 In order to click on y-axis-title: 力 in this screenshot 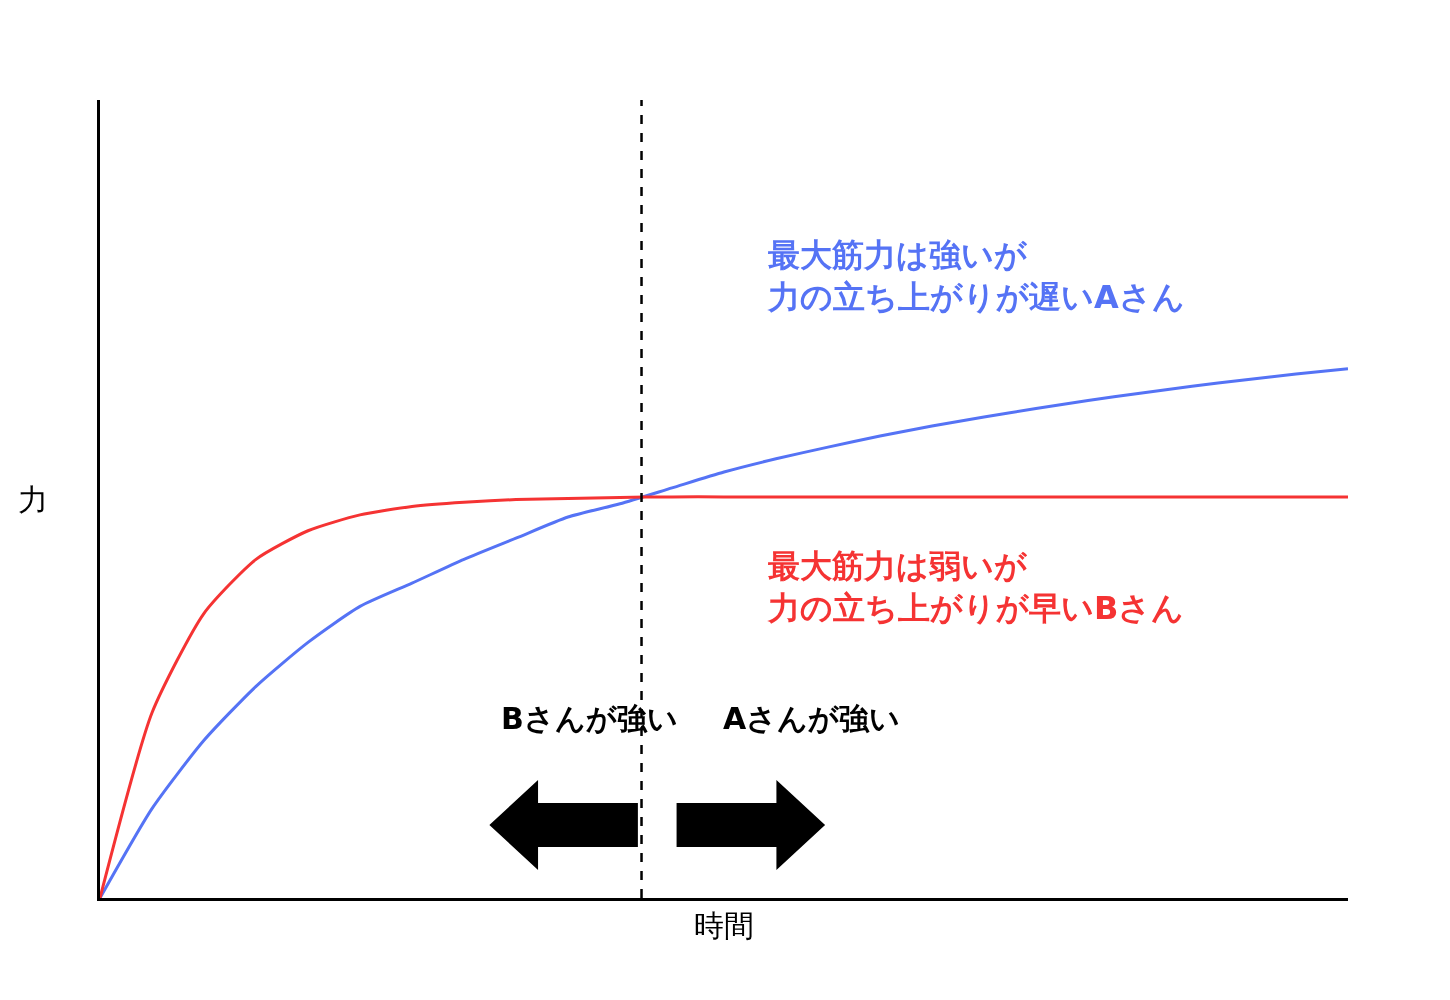, I will do `click(33, 499)`.